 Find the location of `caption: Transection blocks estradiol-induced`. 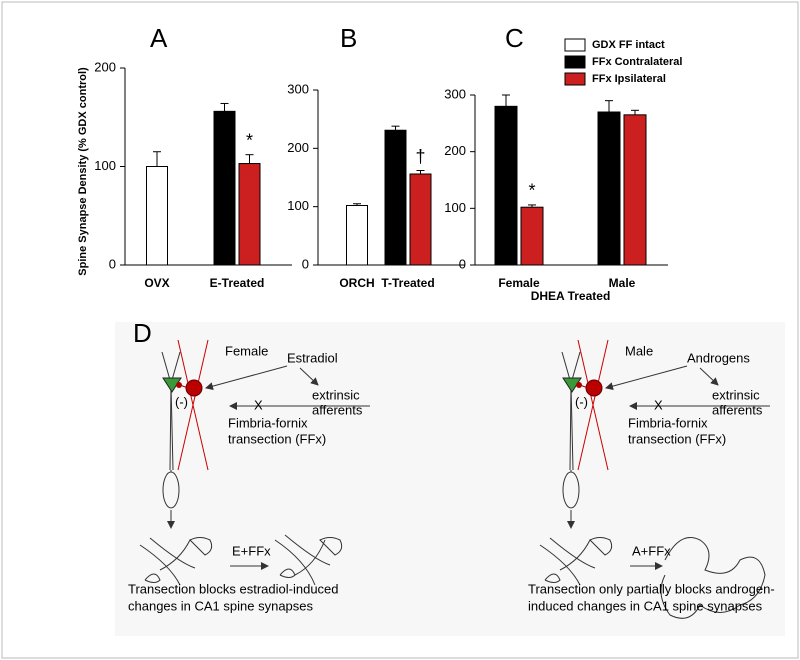

caption: Transection blocks estradiol-induced is located at coordinates (233, 588).